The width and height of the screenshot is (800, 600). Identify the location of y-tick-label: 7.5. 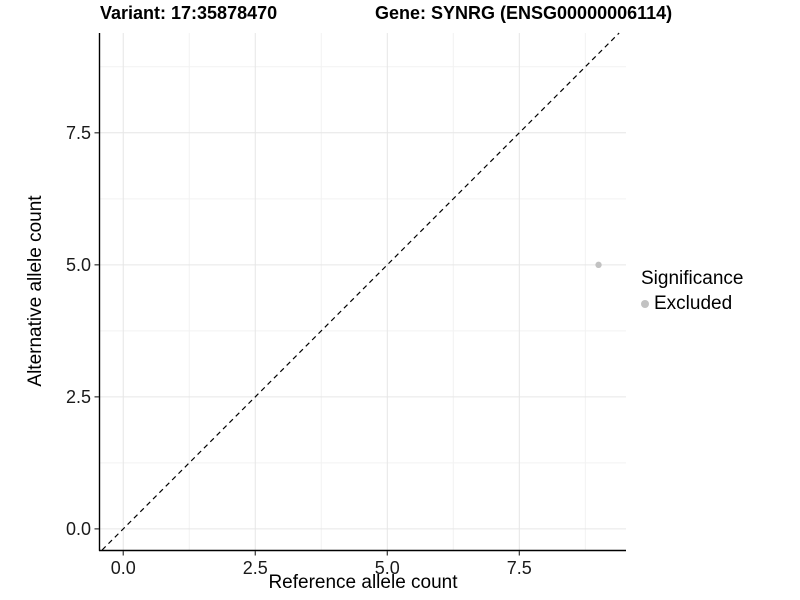
(78, 133).